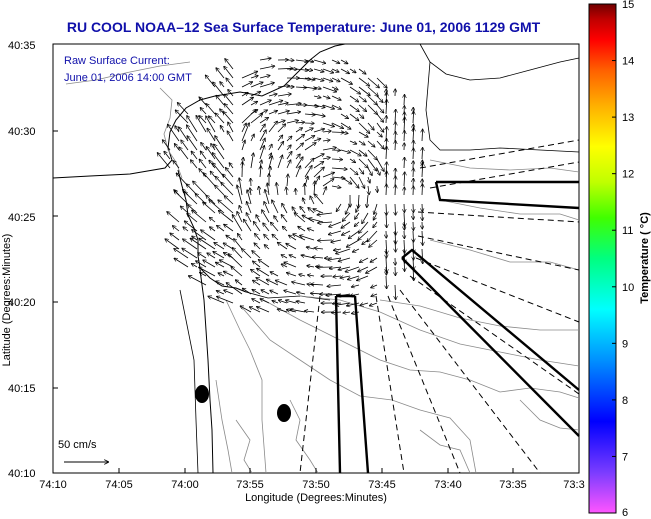 This screenshot has width=651, height=519. Describe the element at coordinates (628, 288) in the screenshot. I see `colorbar-tick-label: 10` at that location.